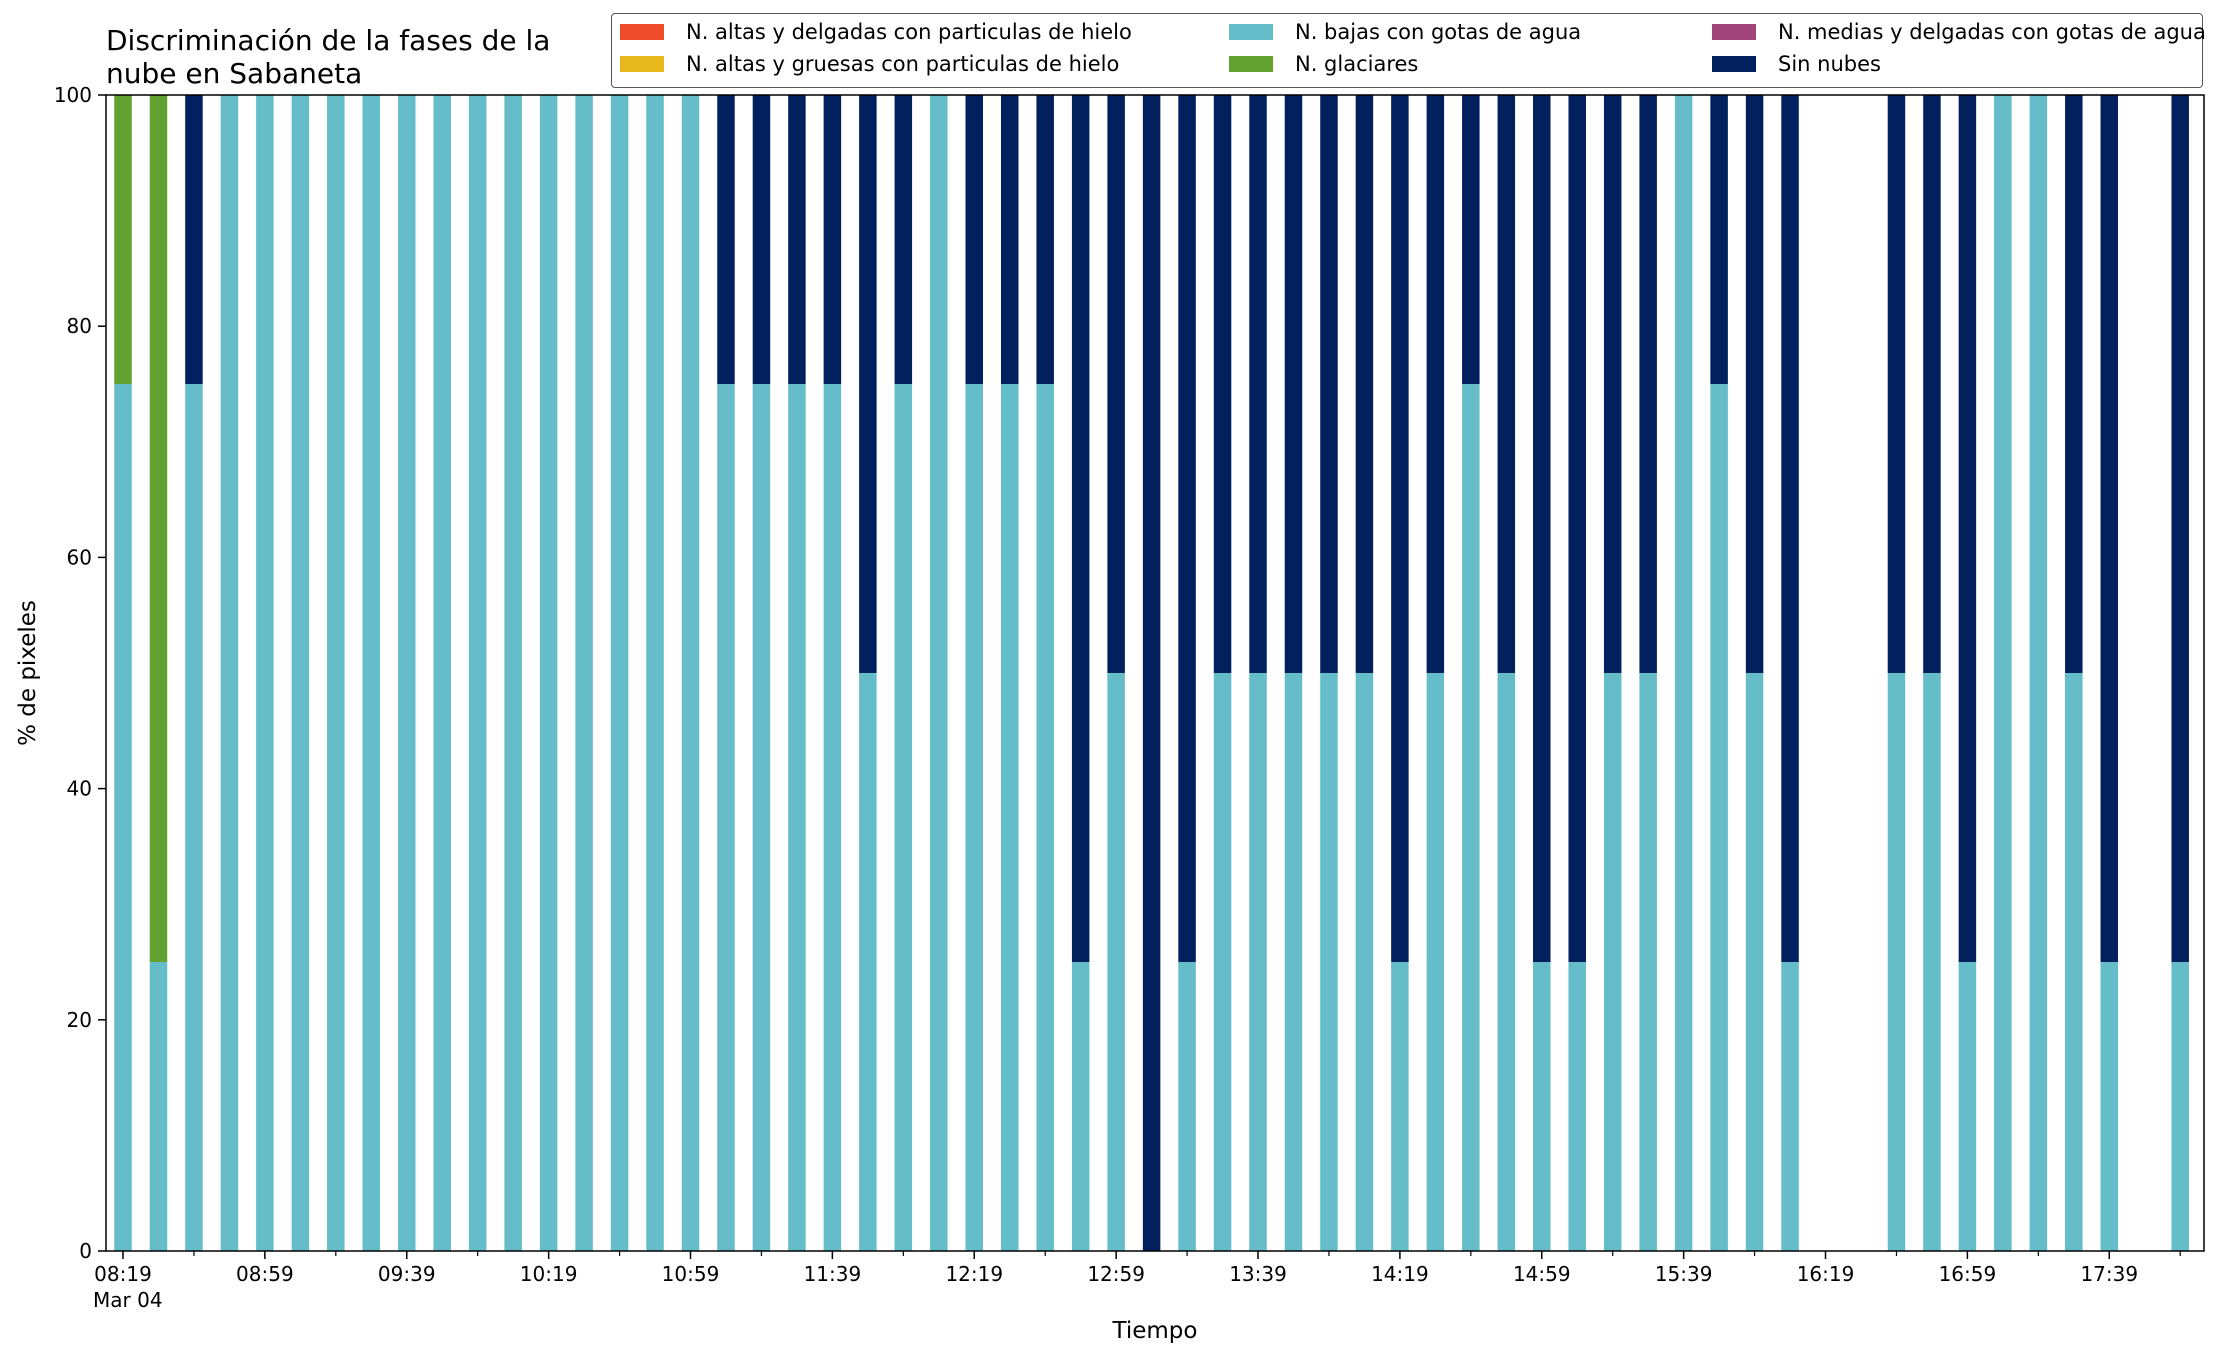  Describe the element at coordinates (79, 1020) in the screenshot. I see `y-tick-label-20: 20` at that location.